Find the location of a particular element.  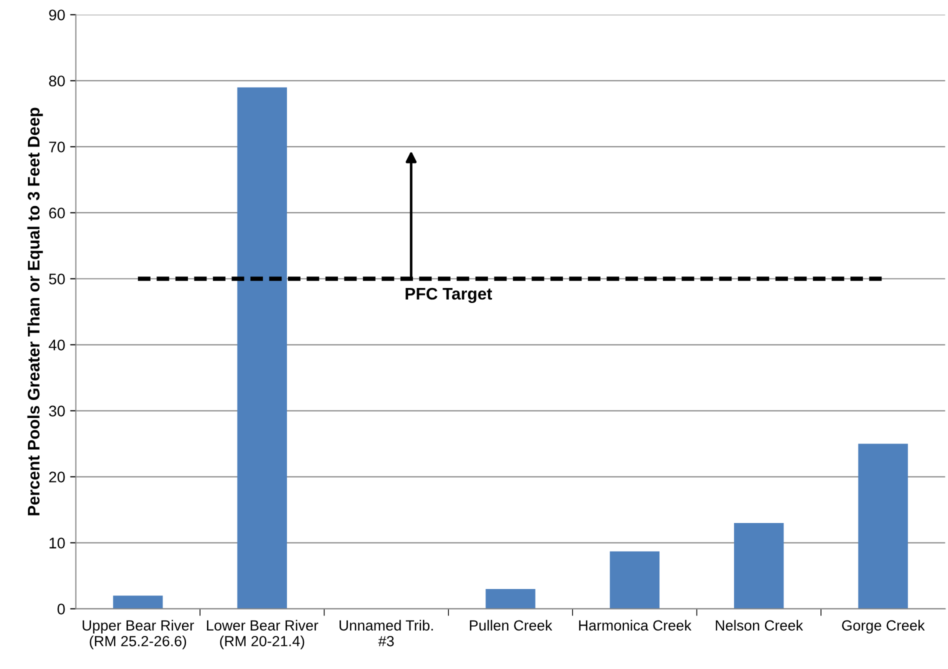

y-axis-title: Percent Pools Greater Than or Equal to 3 Feet Deep is located at coordinates (35, 312).